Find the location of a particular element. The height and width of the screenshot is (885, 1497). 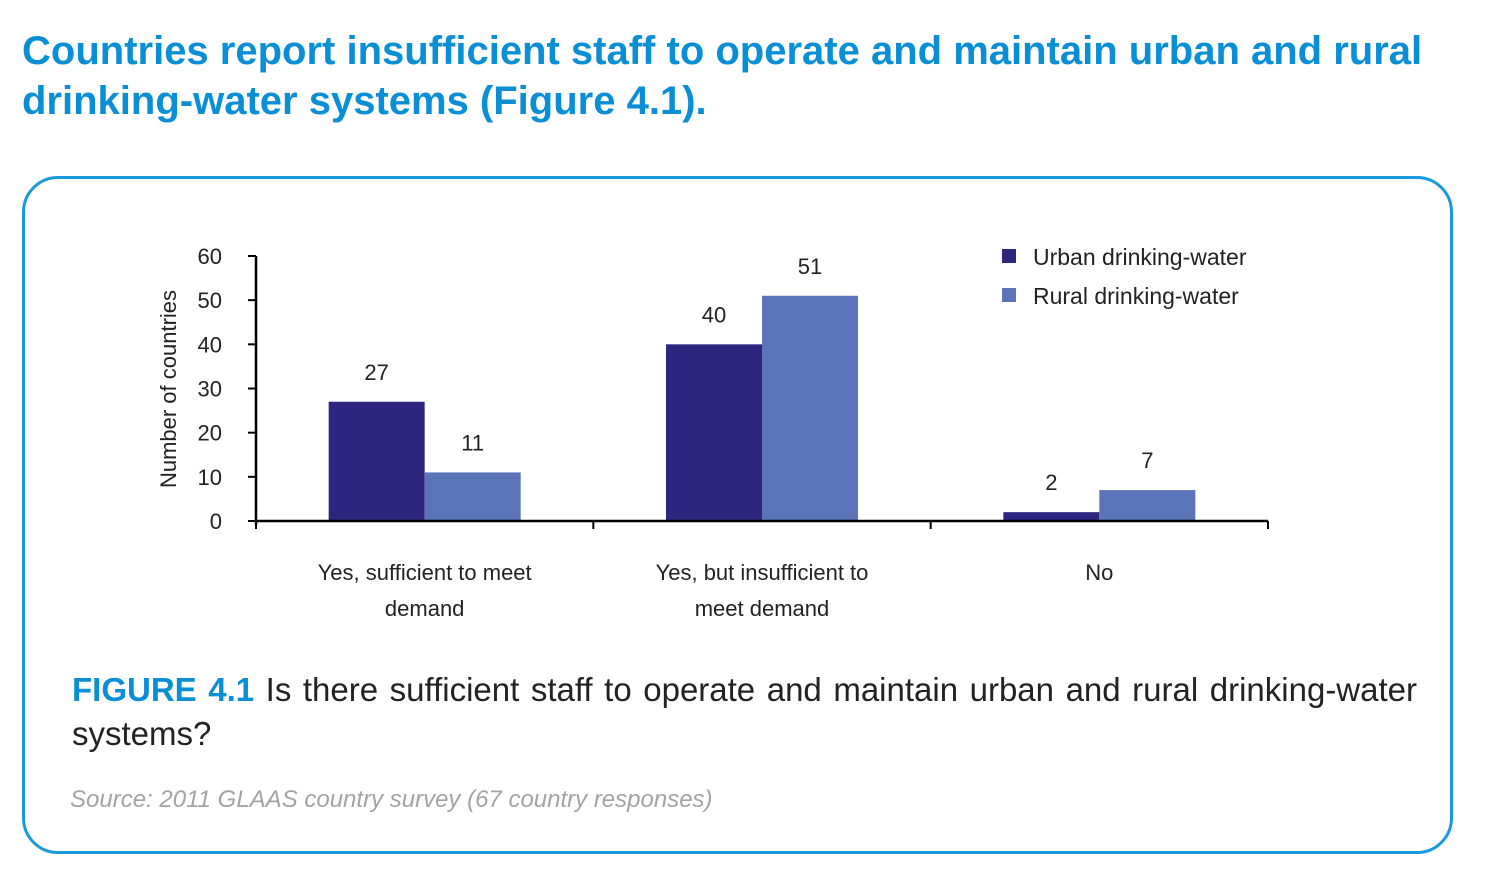

y-tick-label: 40 is located at coordinates (210, 344).